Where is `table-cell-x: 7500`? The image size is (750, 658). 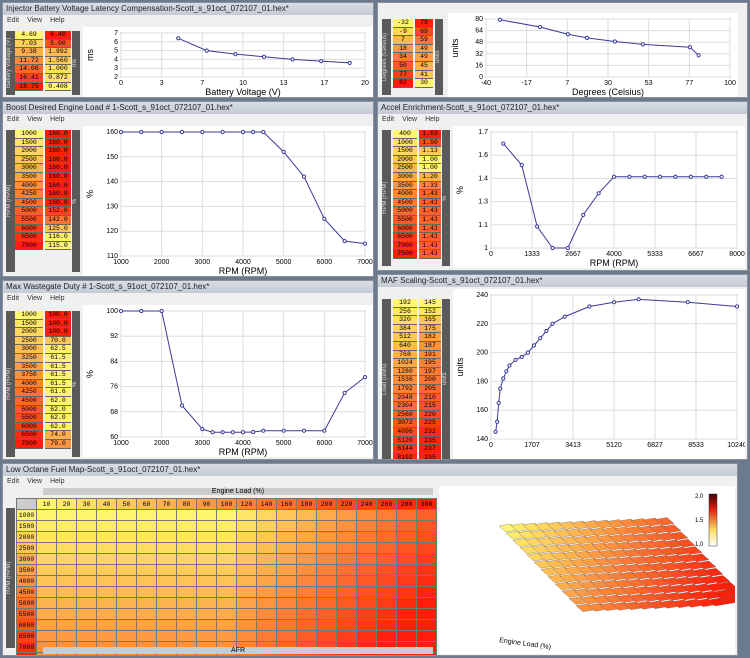 table-cell-x: 7500 is located at coordinates (405, 254).